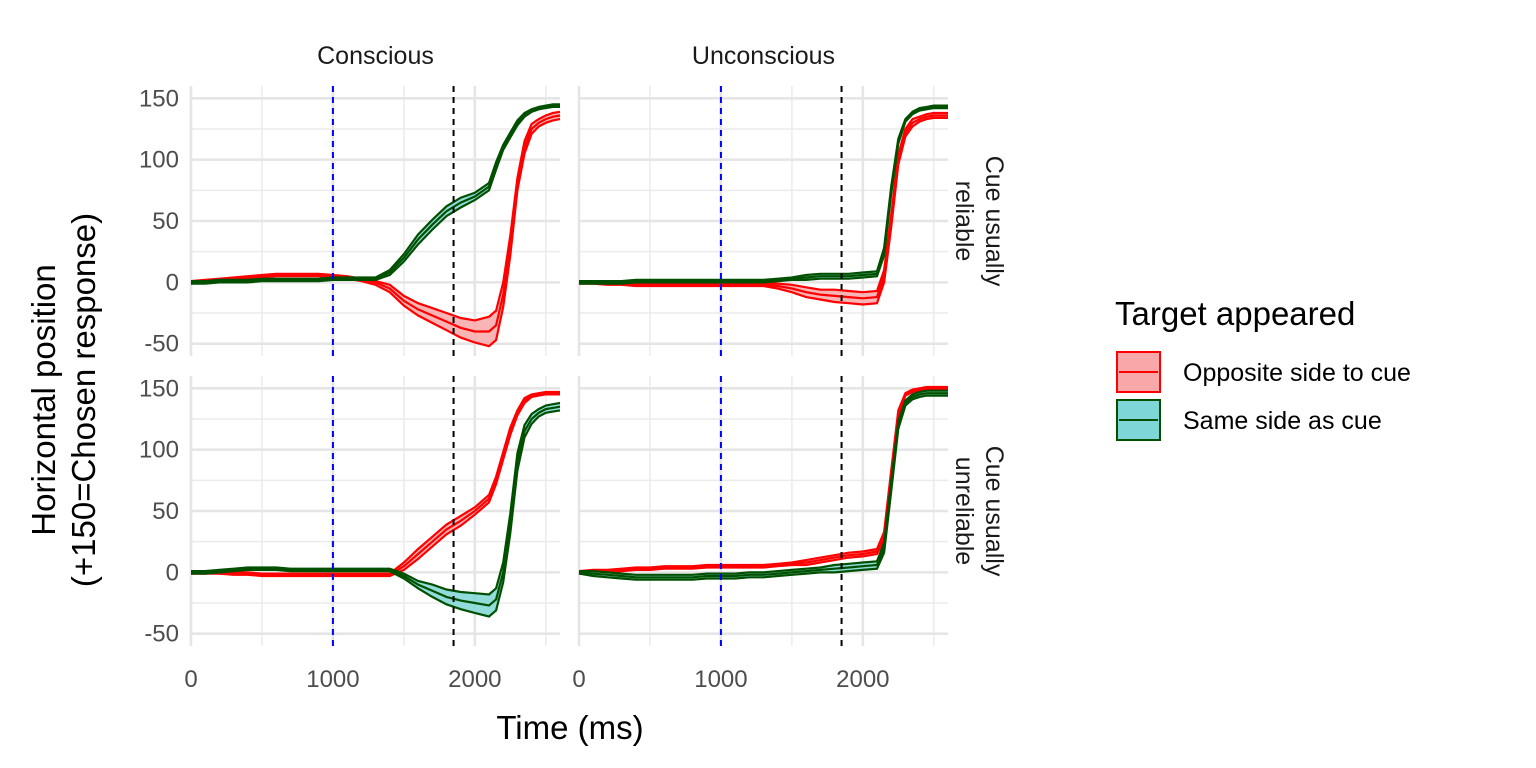  Describe the element at coordinates (43, 399) in the screenshot. I see `y-axis-title: Horizontal position` at that location.